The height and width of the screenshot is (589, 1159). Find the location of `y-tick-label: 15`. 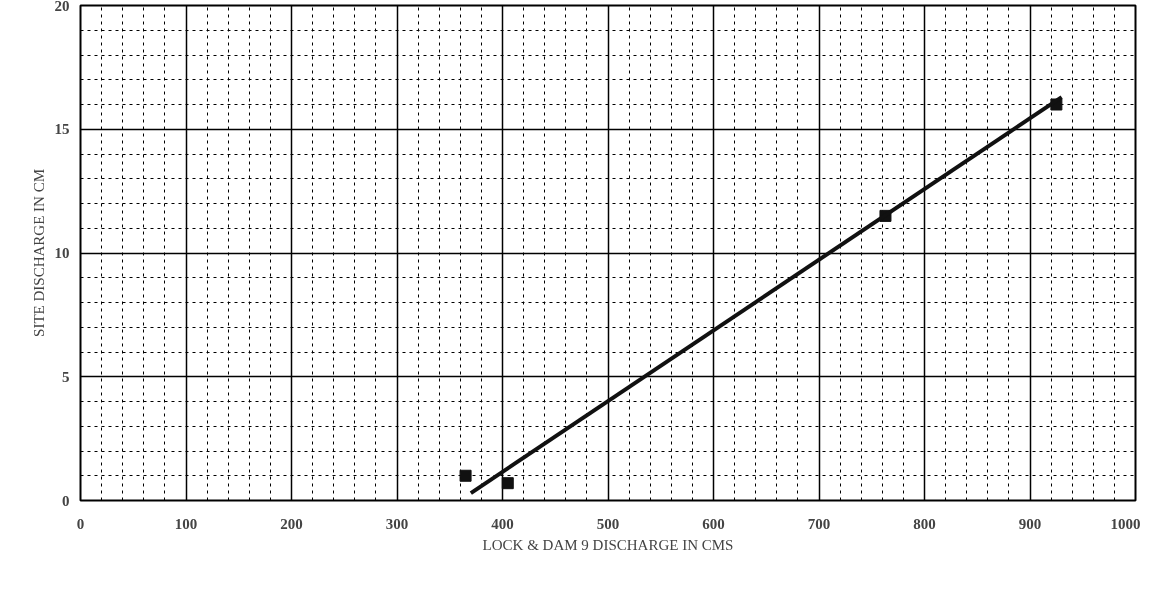

y-tick-label: 15 is located at coordinates (62, 129).